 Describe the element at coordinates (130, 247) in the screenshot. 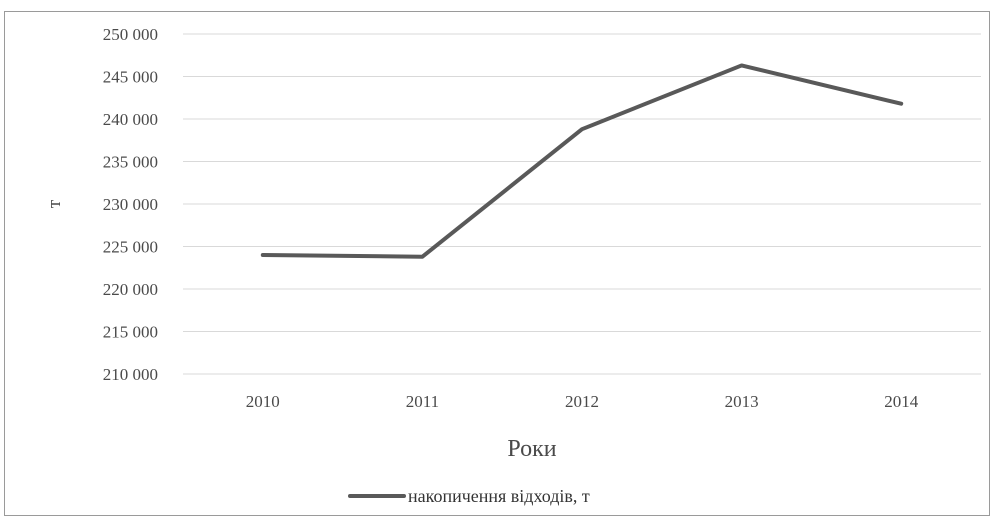

I see `y-tick-label: 225 000` at that location.